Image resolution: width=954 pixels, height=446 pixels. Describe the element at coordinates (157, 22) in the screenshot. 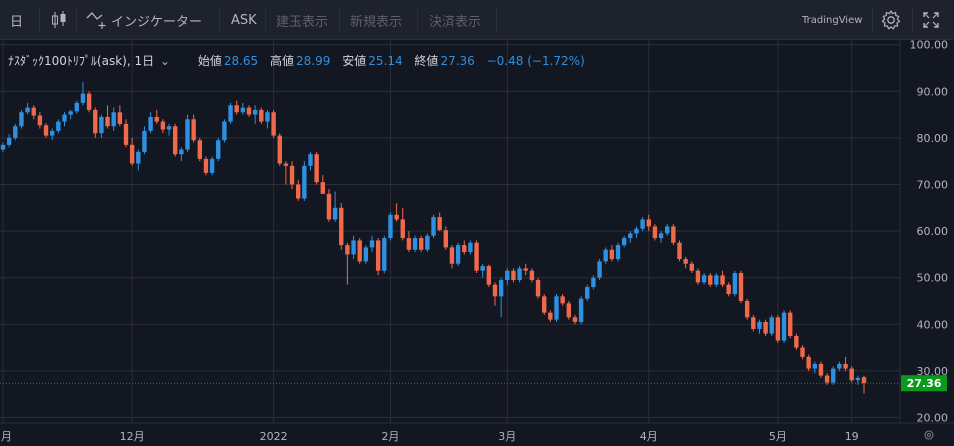

I see `indicators-label: インジケーター` at that location.